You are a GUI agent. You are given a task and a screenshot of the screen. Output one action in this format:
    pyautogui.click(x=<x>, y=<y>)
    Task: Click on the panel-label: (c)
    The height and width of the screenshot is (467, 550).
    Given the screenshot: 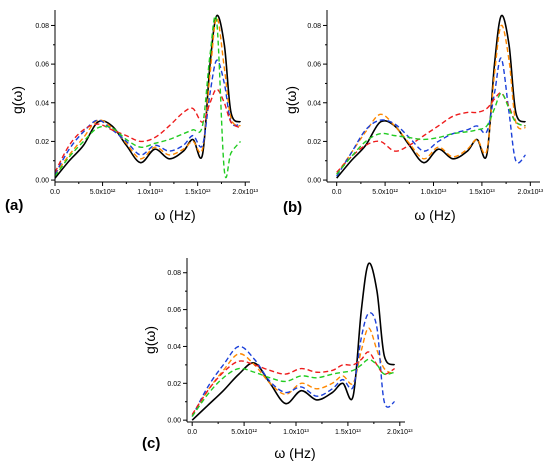 What is the action you would take?
    pyautogui.click(x=151, y=443)
    